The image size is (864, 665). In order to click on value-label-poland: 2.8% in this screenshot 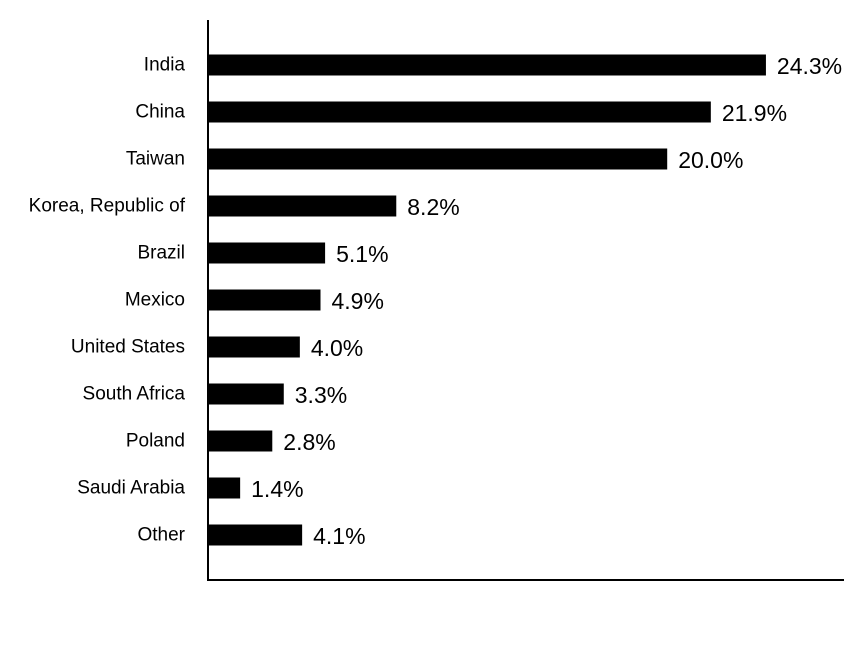, I will do `click(309, 442)`.